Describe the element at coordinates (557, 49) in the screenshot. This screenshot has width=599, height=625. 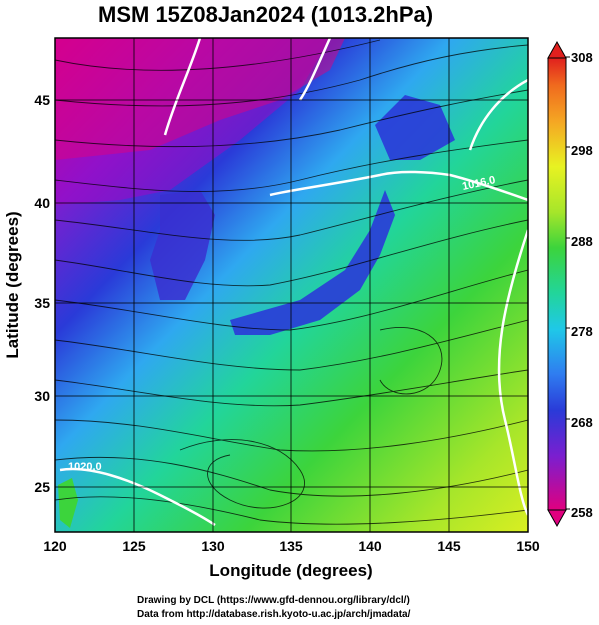
I see `colorbar-max-arrow` at that location.